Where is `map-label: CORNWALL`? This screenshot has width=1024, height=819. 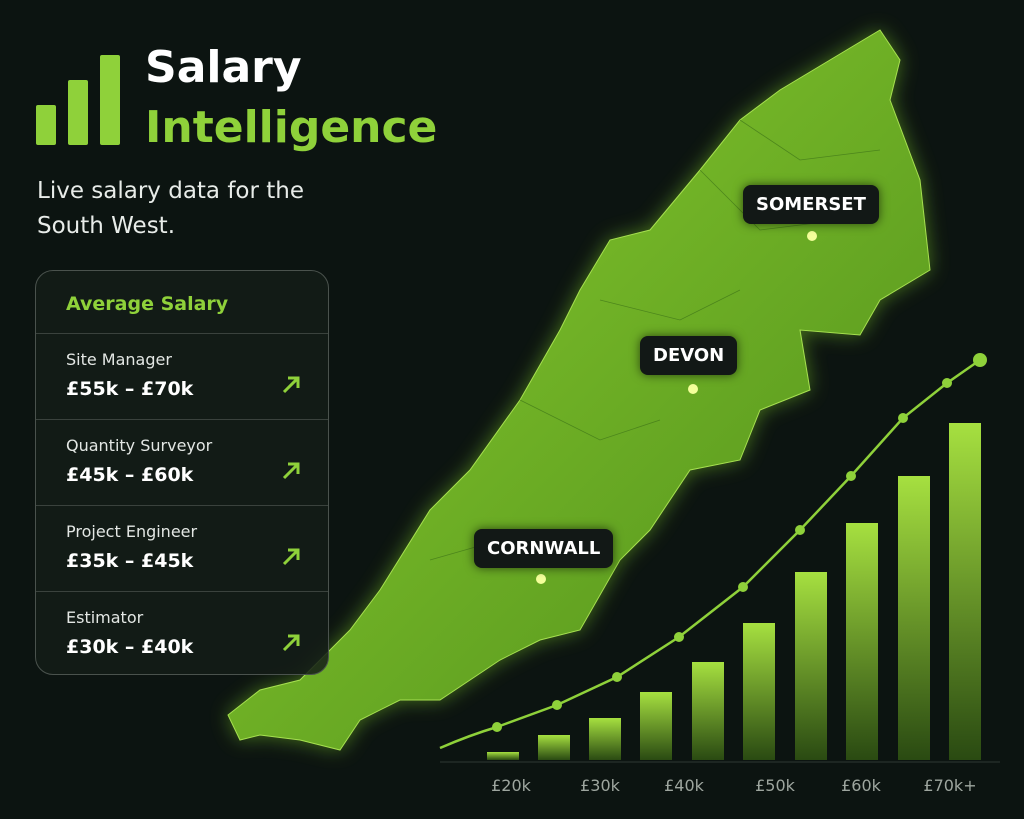
map-label: CORNWALL is located at coordinates (544, 548).